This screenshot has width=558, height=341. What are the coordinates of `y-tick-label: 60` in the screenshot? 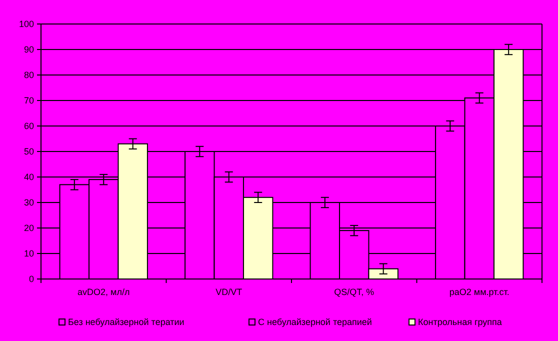 It's located at (29, 126).